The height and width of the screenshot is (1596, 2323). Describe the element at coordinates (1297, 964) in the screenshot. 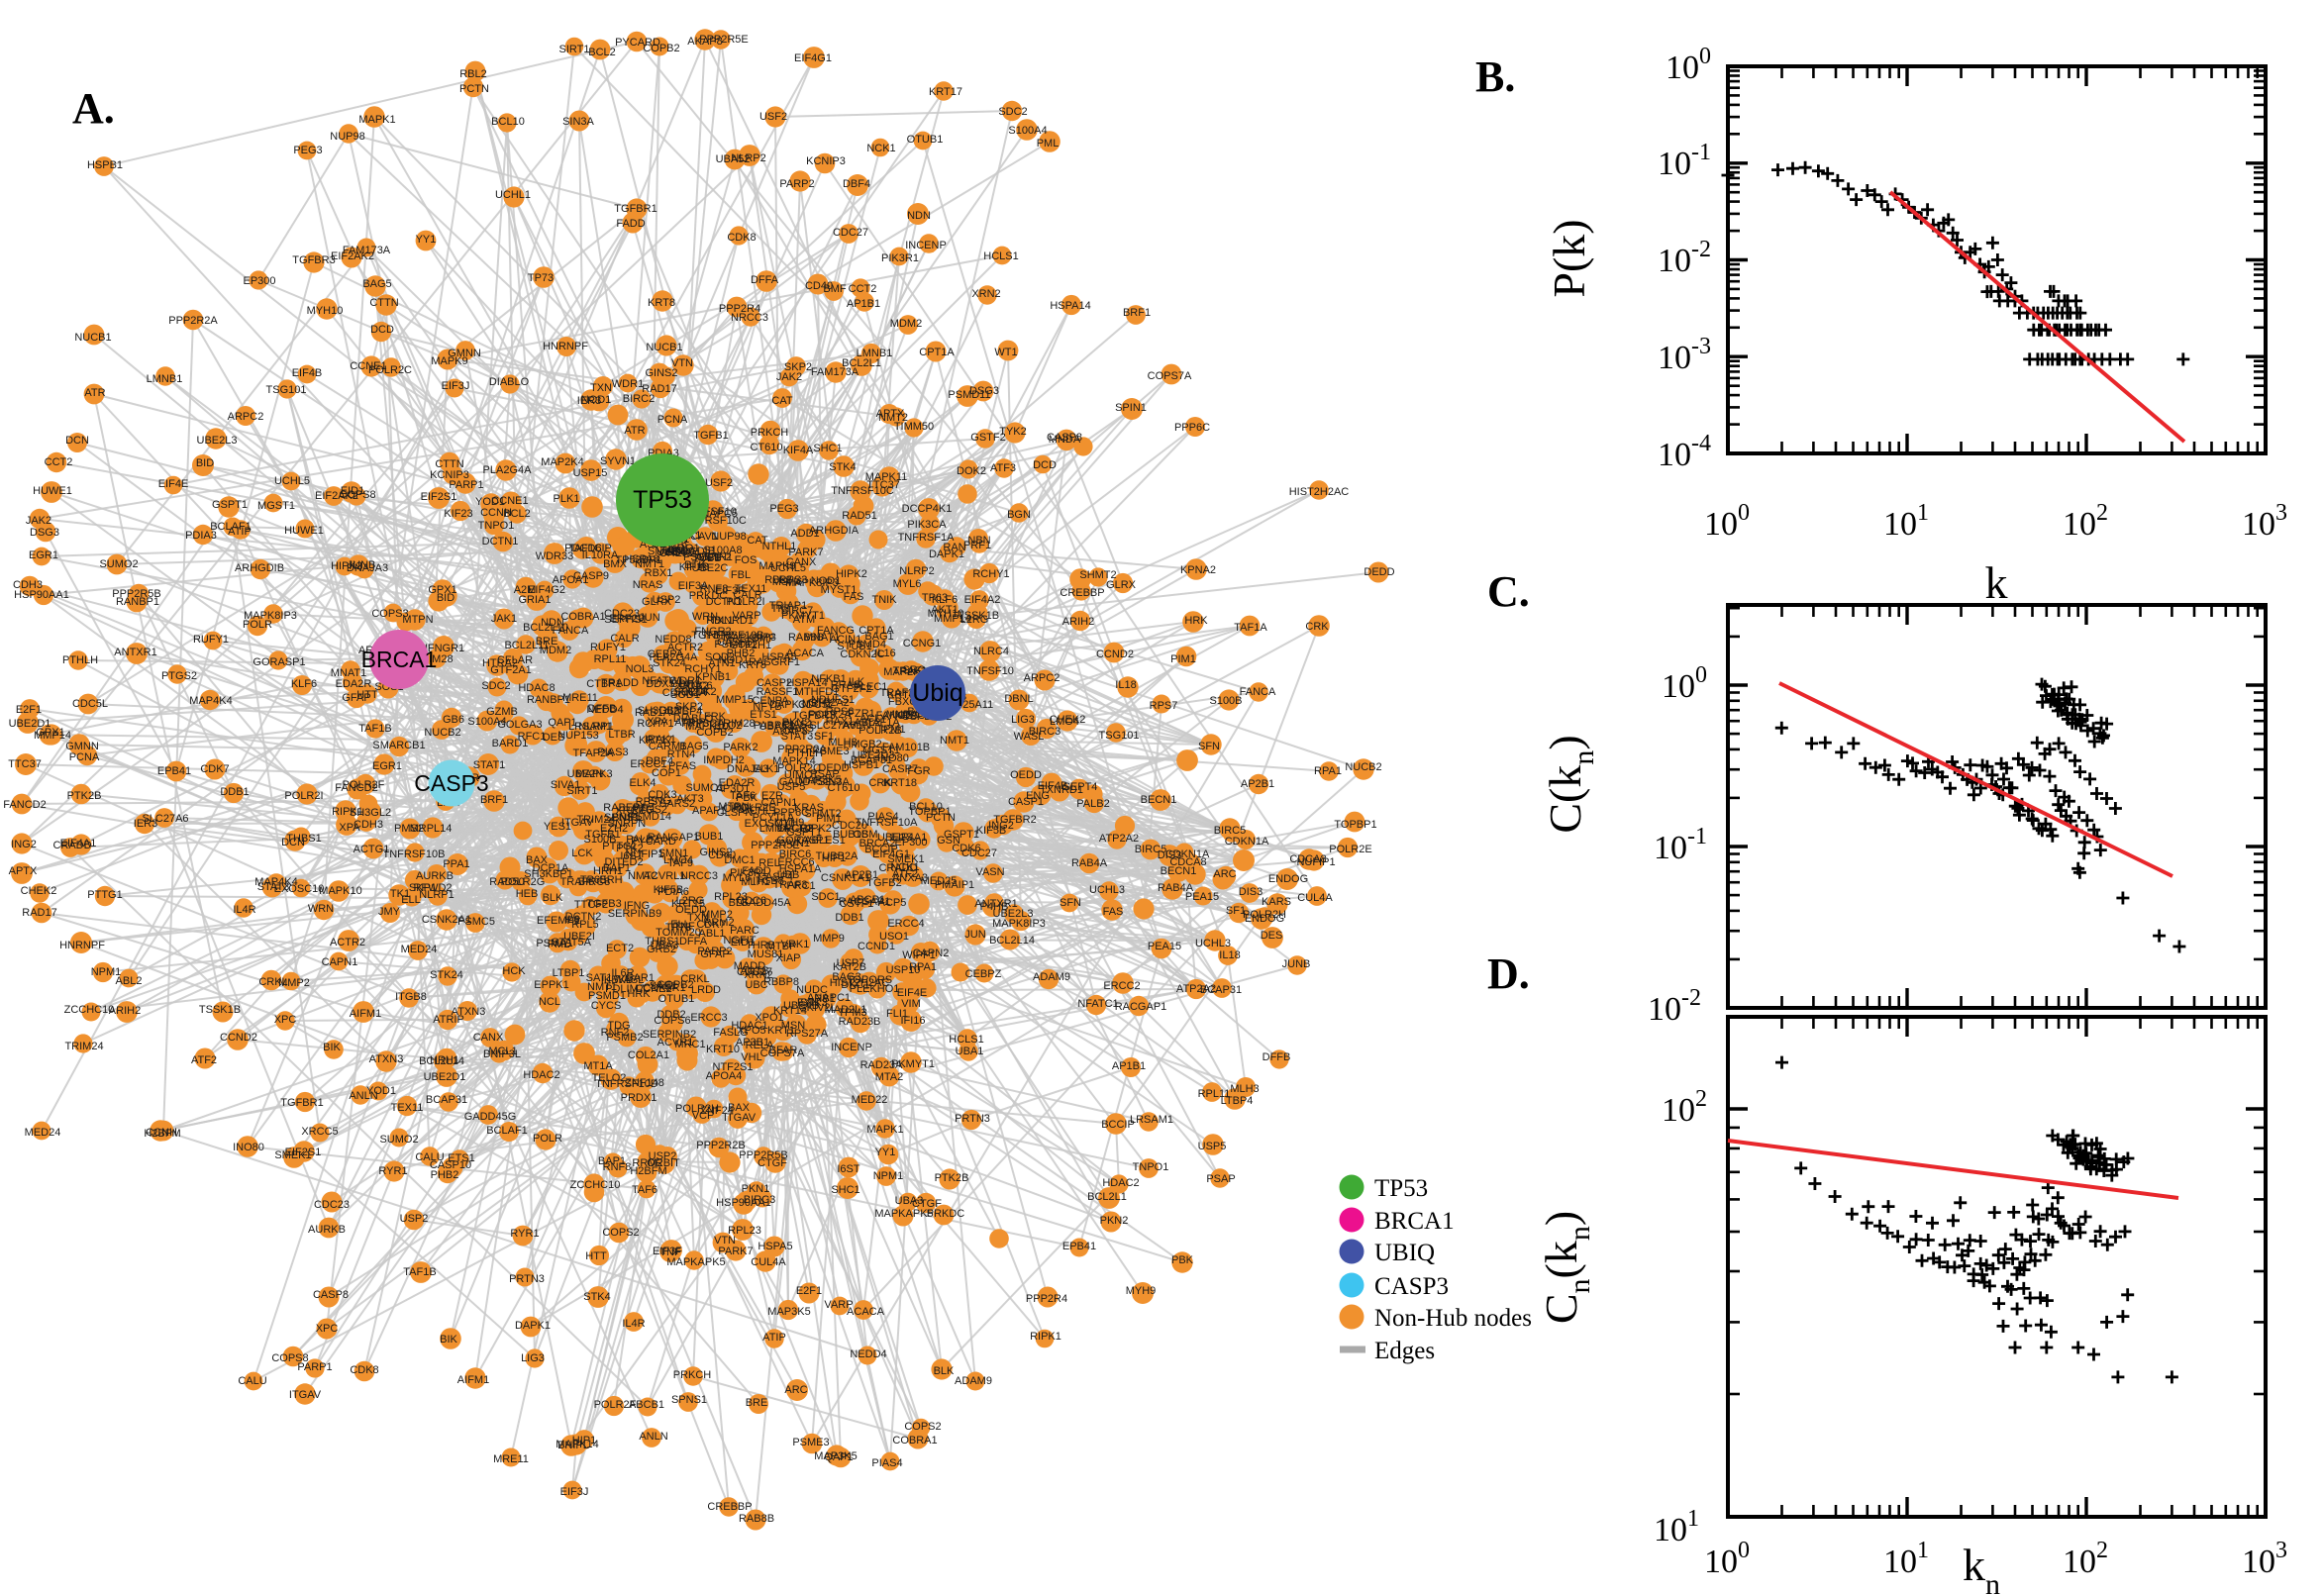

I see `svg-text: JUNB` at that location.